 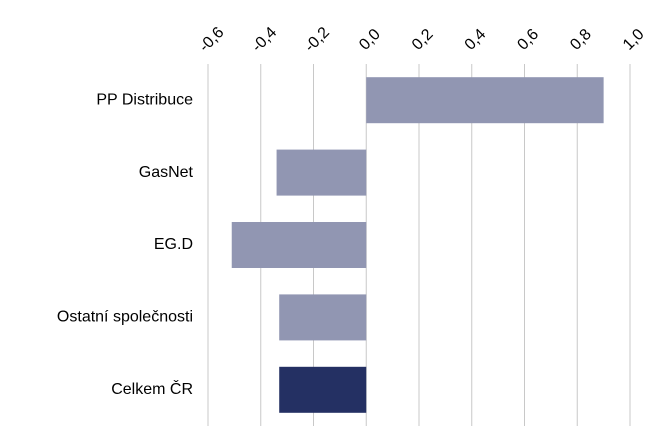 What do you see at coordinates (166, 172) in the screenshot?
I see `y-tick-label: GasNet` at bounding box center [166, 172].